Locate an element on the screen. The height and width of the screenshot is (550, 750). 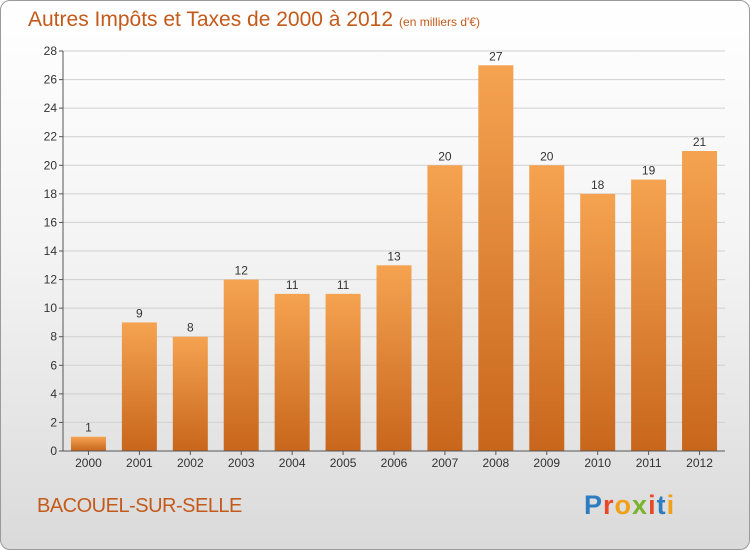
logo-letter: x is located at coordinates (640, 505).